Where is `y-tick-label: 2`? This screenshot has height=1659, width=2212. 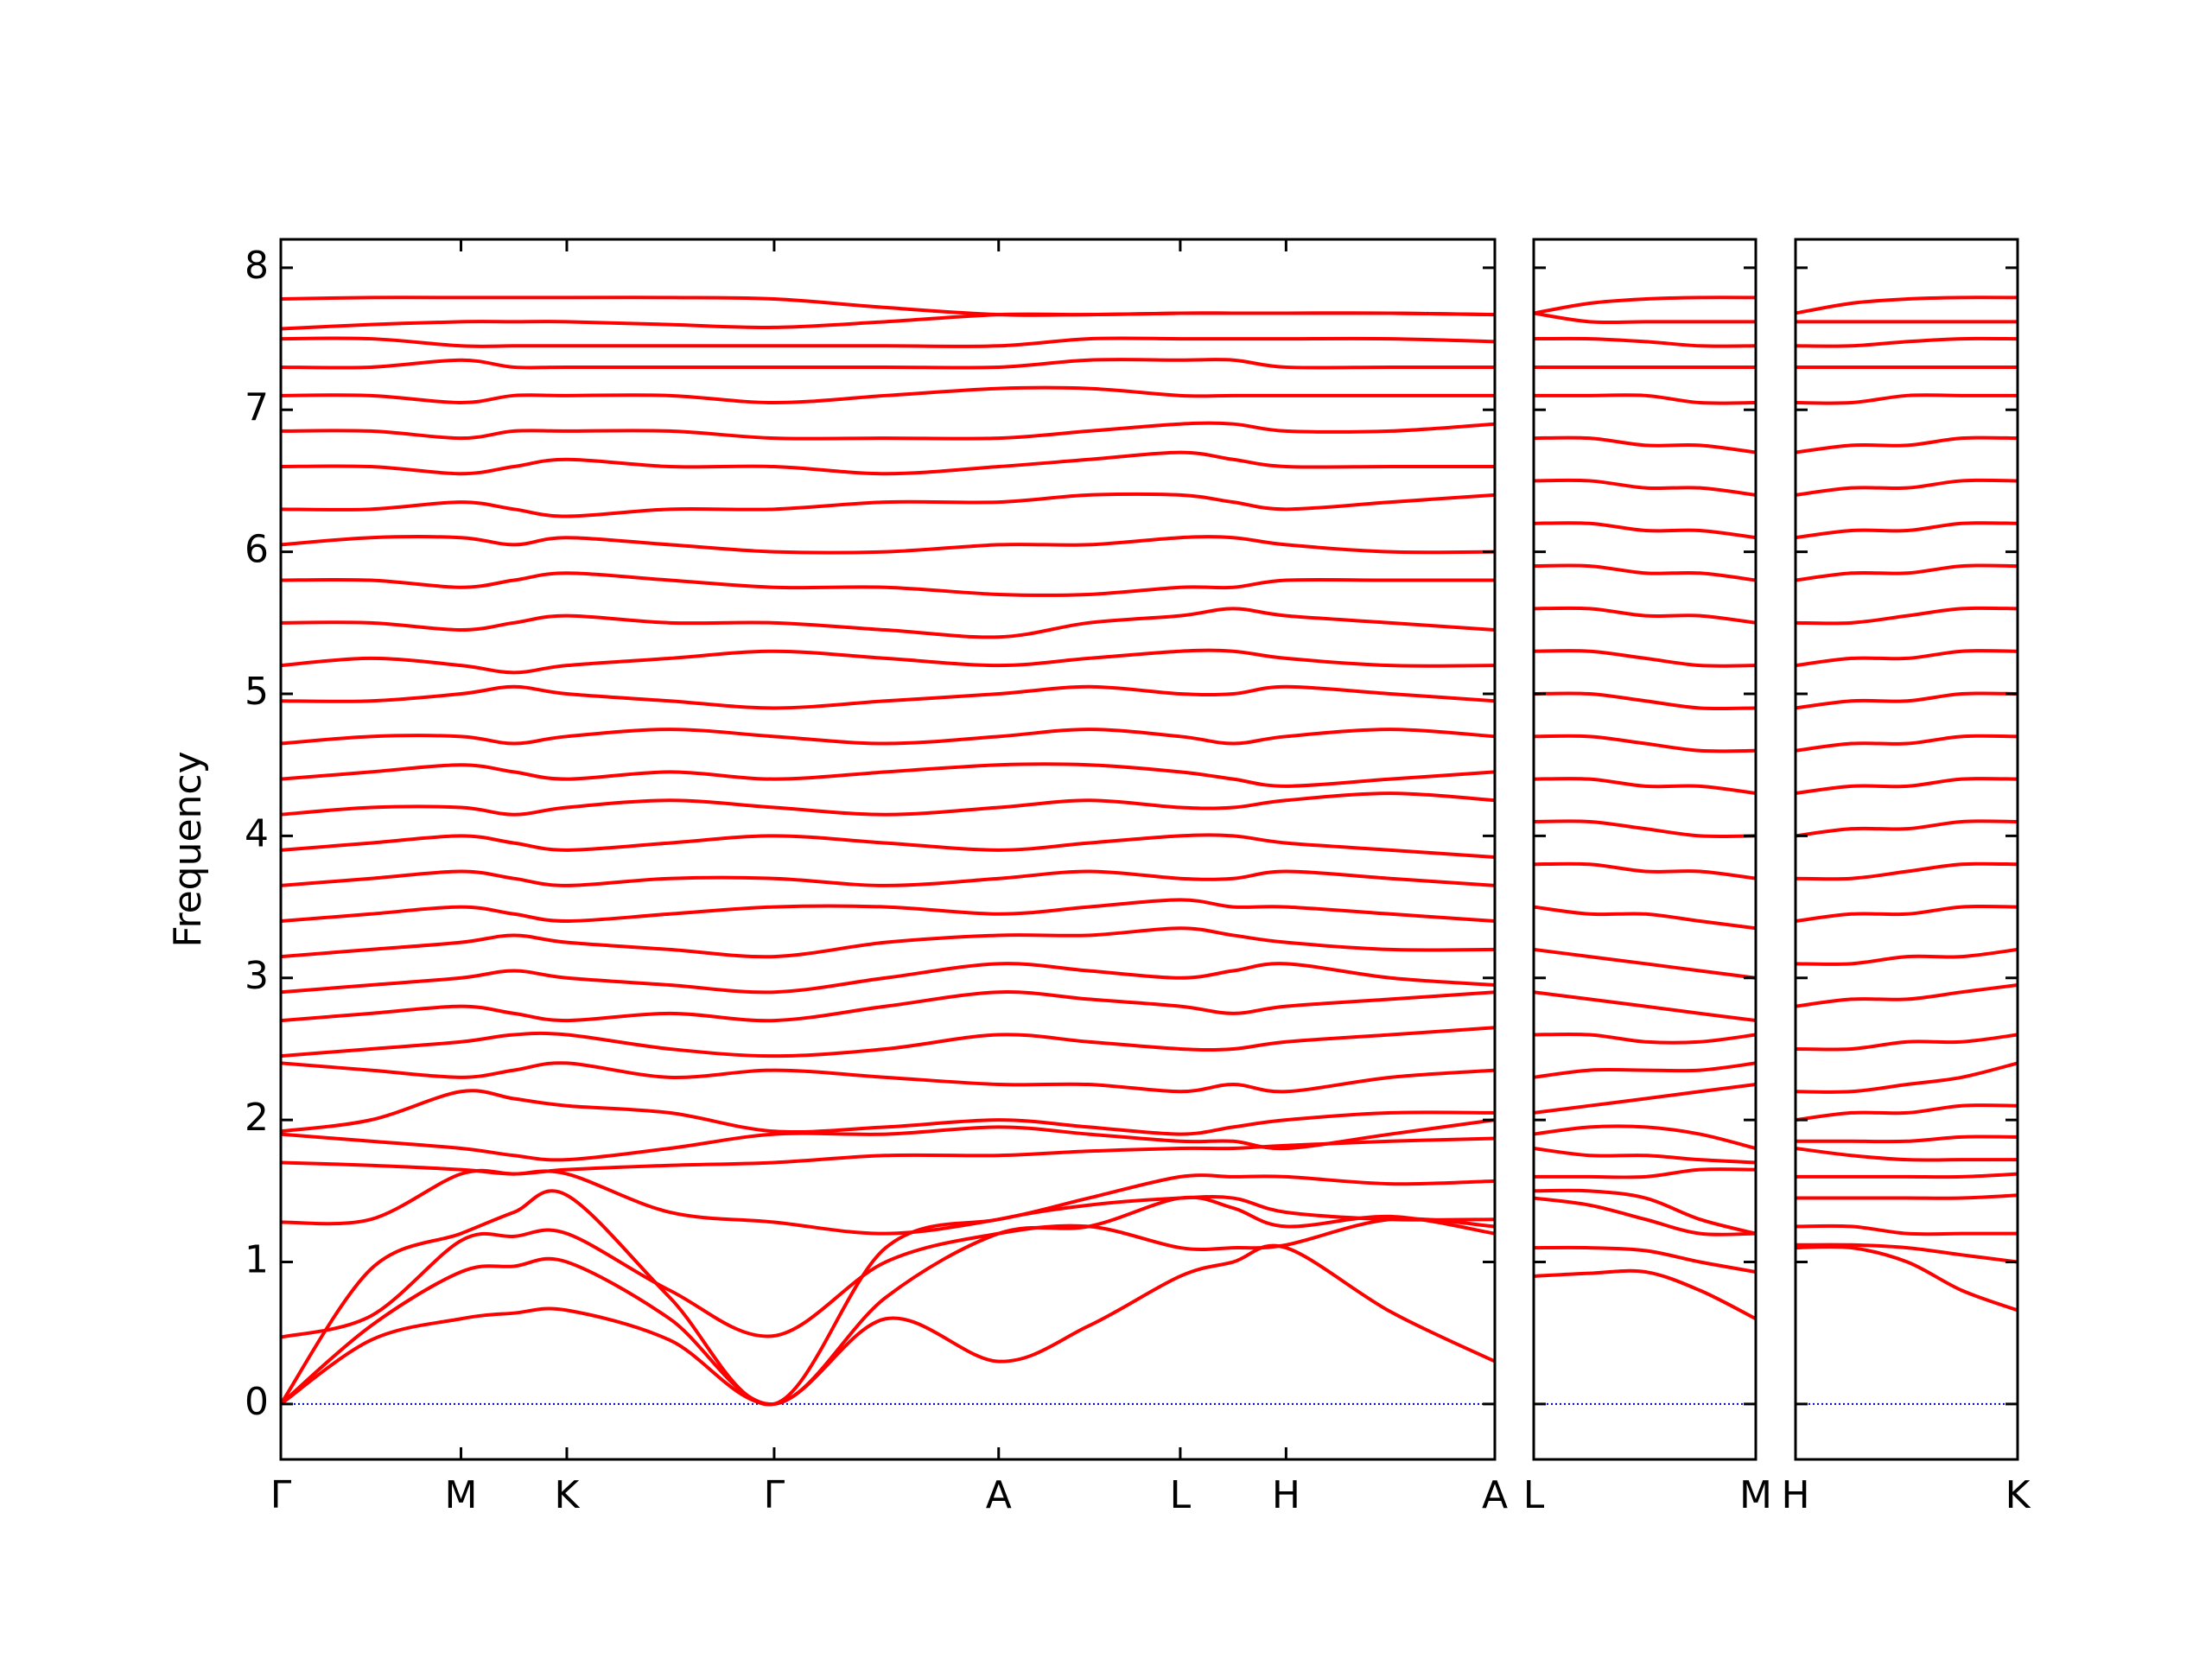
y-tick-label: 2 is located at coordinates (257, 1118).